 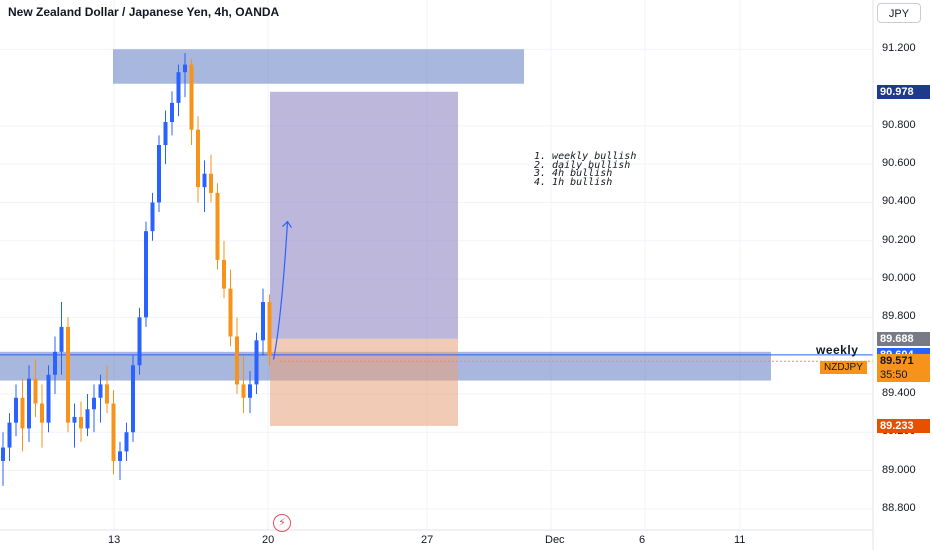 I want to click on price-tick: 90.400, so click(x=899, y=201).